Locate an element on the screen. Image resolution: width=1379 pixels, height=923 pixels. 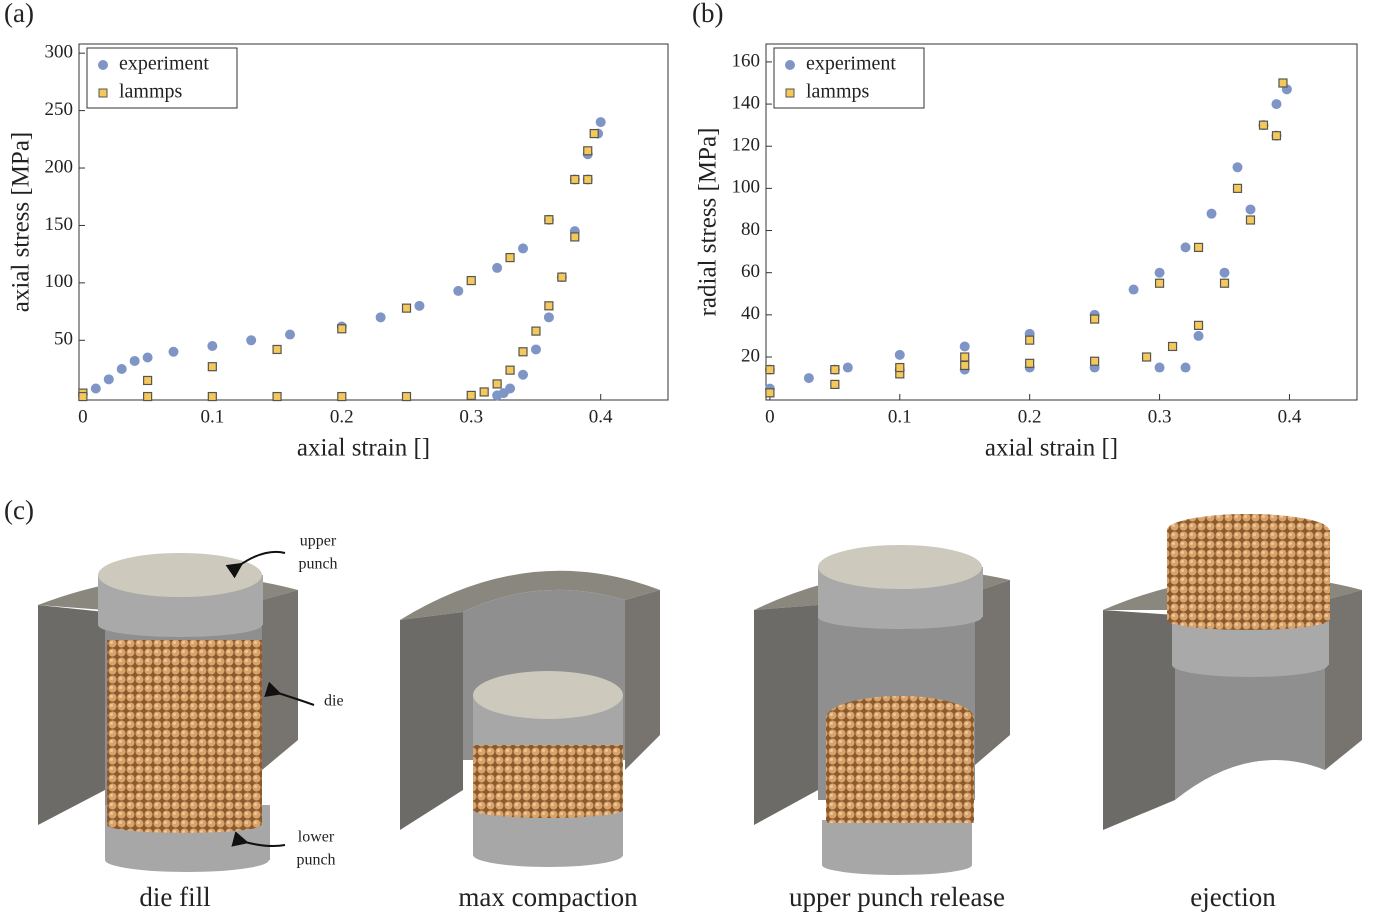
stage-label: die fill is located at coordinates (174, 897).